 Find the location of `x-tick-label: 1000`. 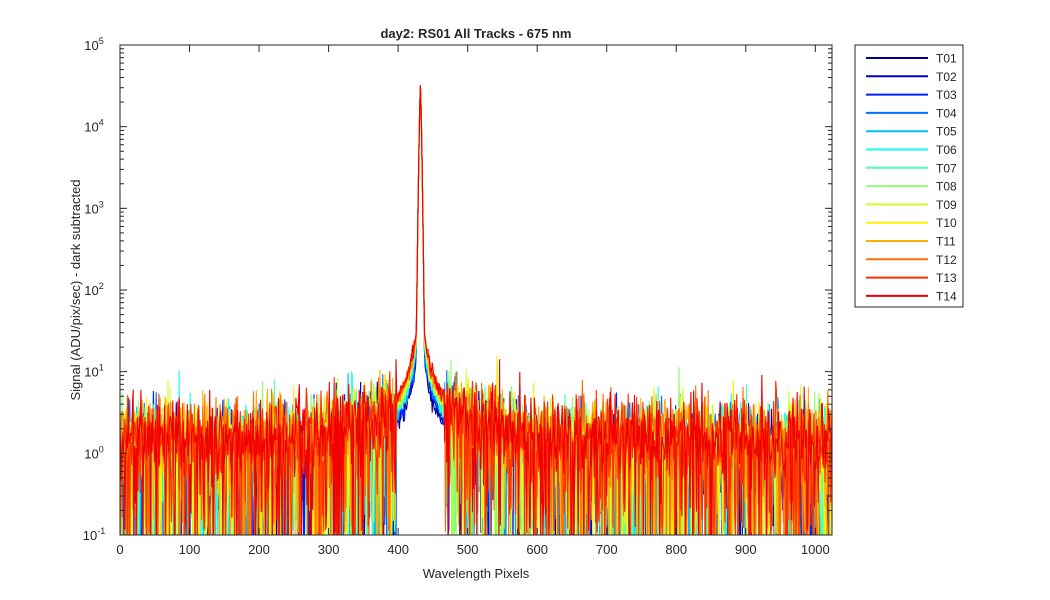

x-tick-label: 1000 is located at coordinates (815, 549).